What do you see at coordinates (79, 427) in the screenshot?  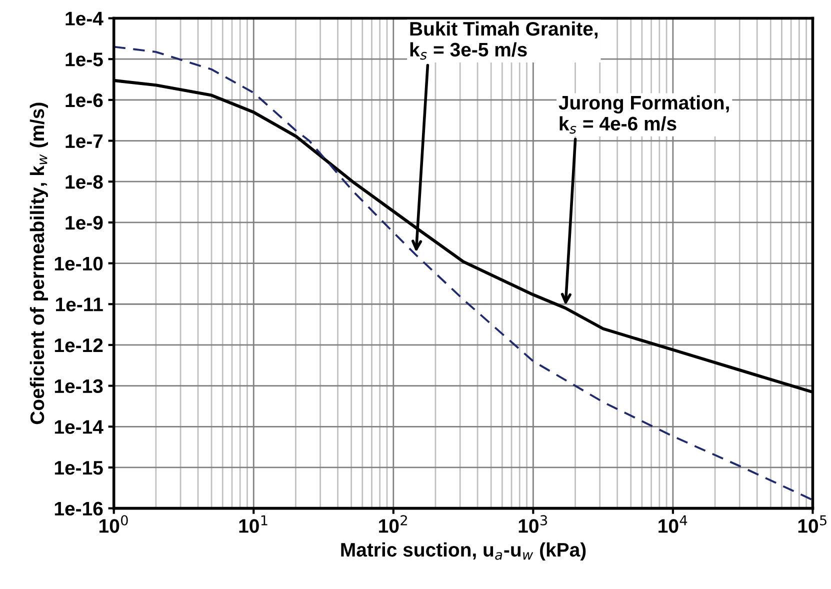 I see `y-tick-label: 1e-14` at bounding box center [79, 427].